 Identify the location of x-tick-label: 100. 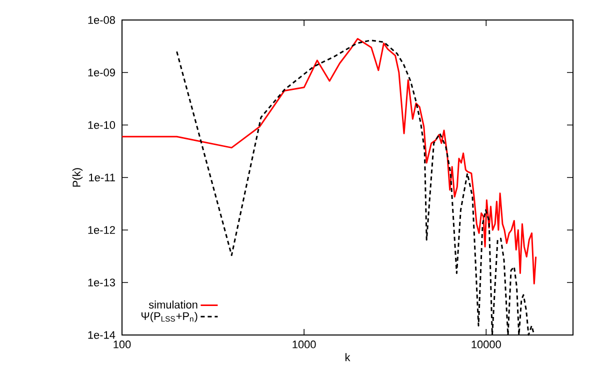
(122, 344).